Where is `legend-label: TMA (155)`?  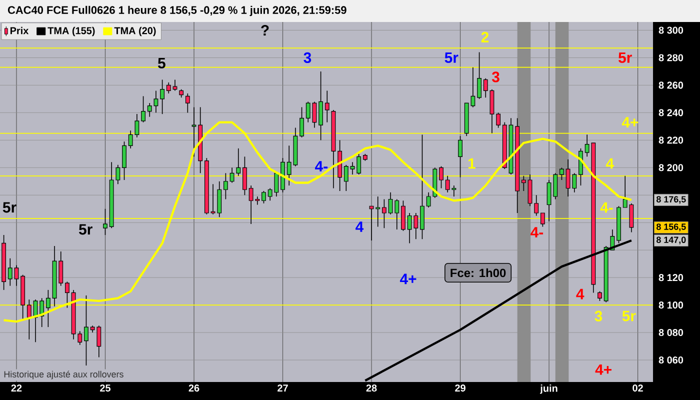
legend-label: TMA (155) is located at coordinates (71, 31).